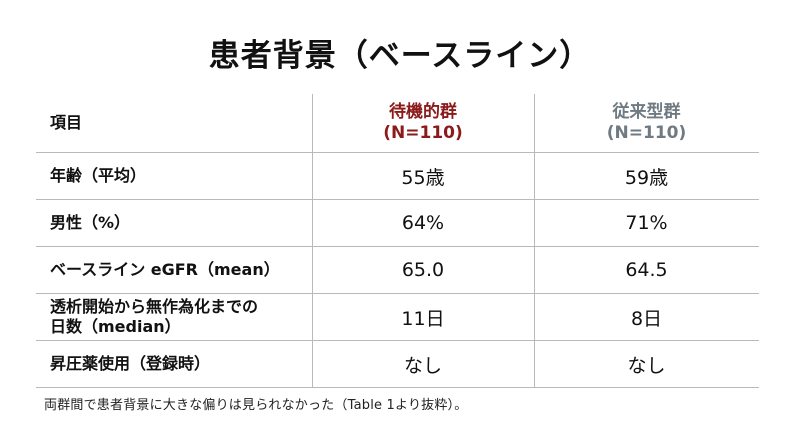 This screenshot has height=423, width=800. I want to click on group2-n: (N=110), so click(646, 133).